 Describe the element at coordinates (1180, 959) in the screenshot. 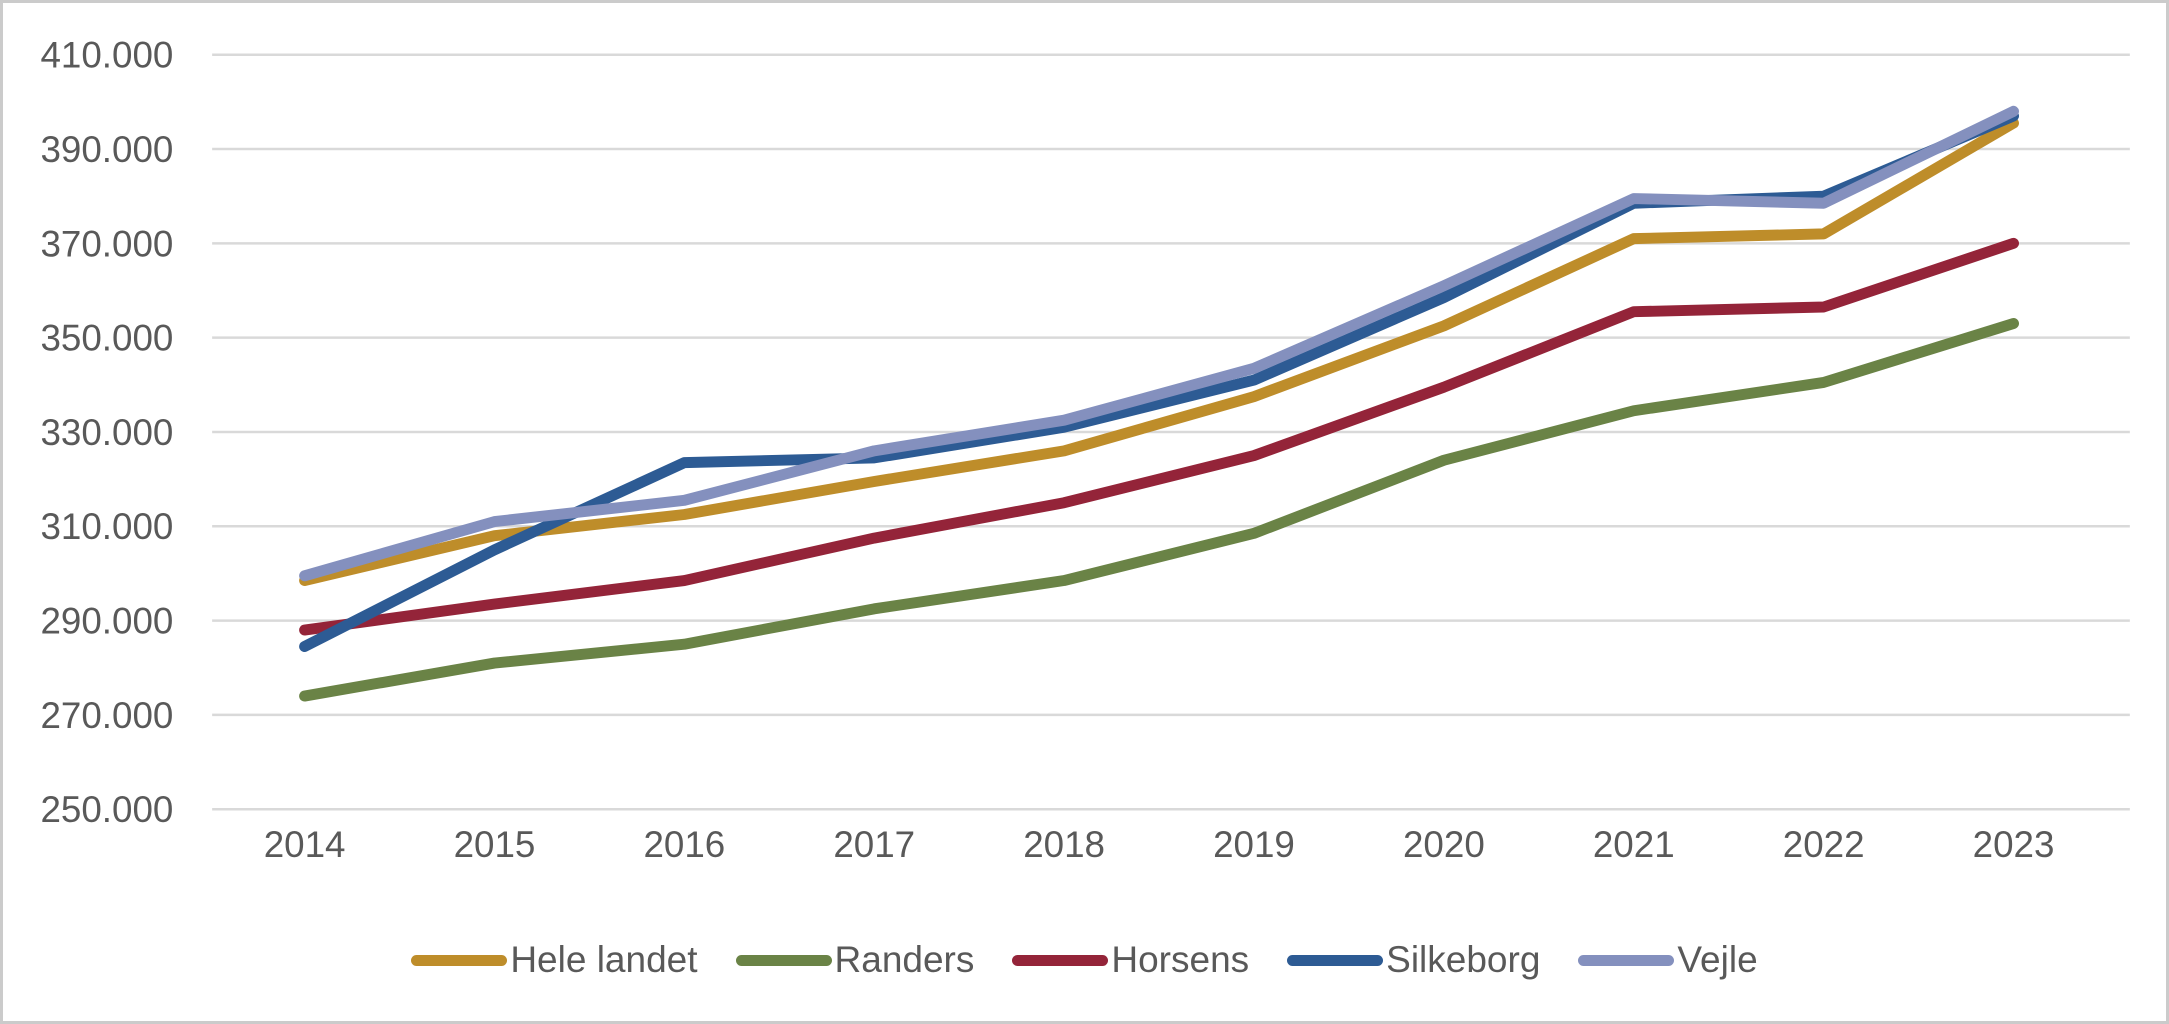

I see `legend-label-horsens: Horsens` at that location.